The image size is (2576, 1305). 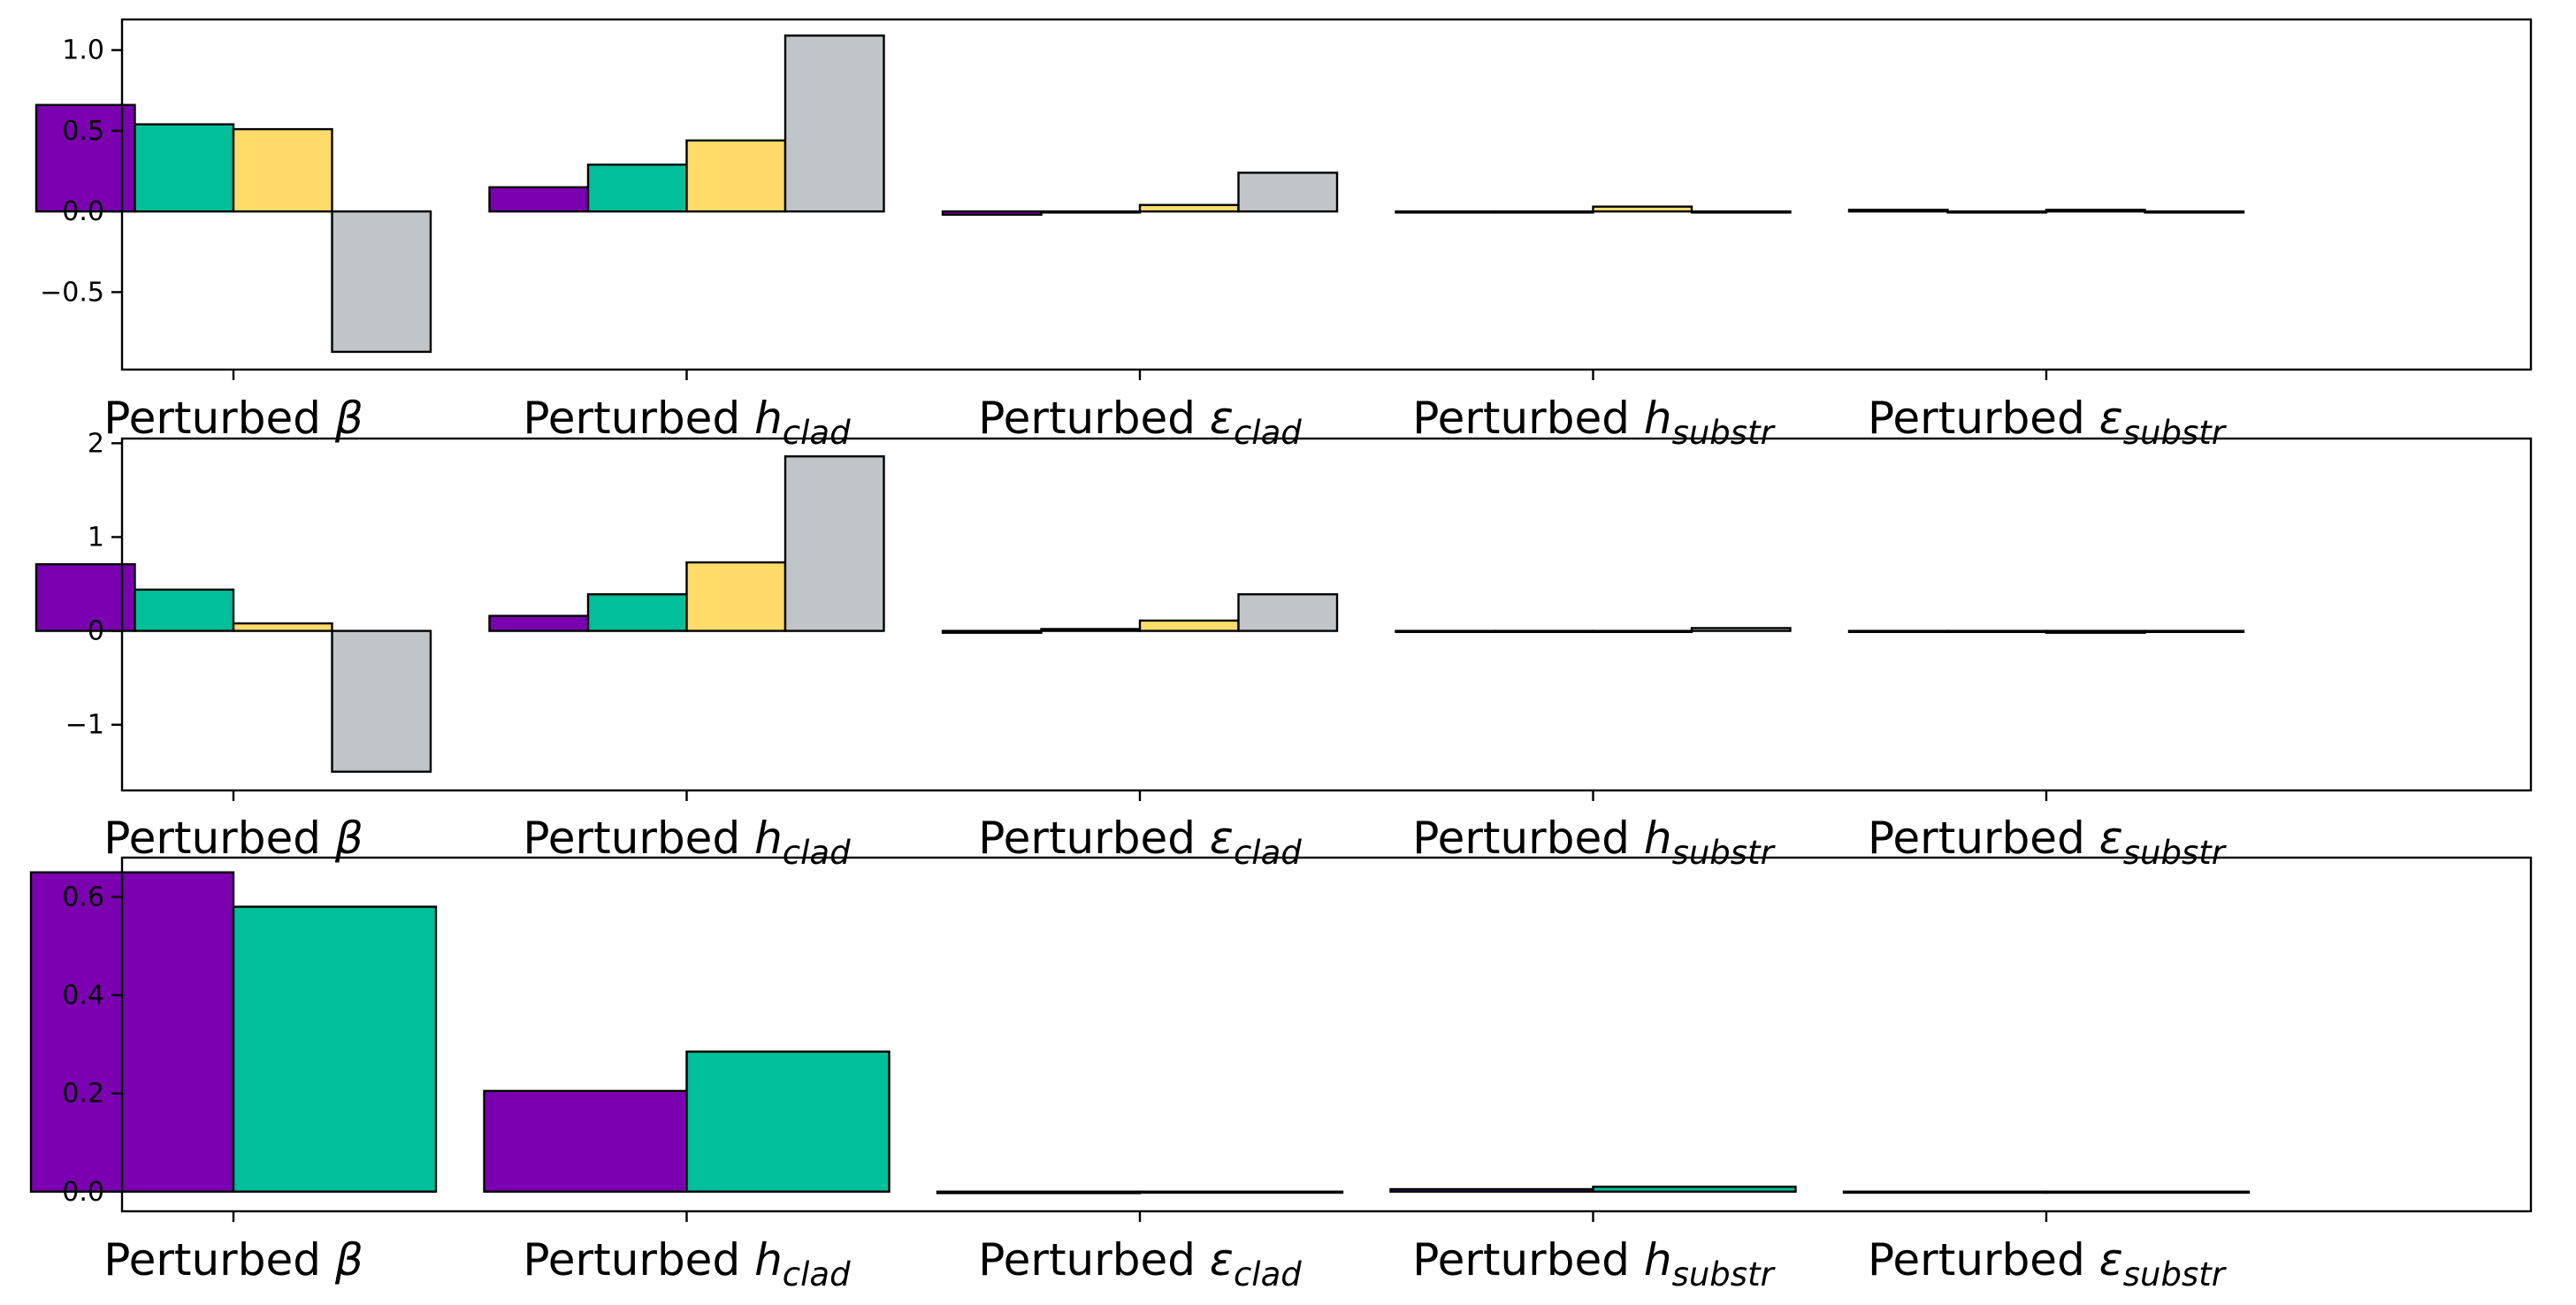 I want to click on bar-p2-s1-c3, so click(x=992, y=632).